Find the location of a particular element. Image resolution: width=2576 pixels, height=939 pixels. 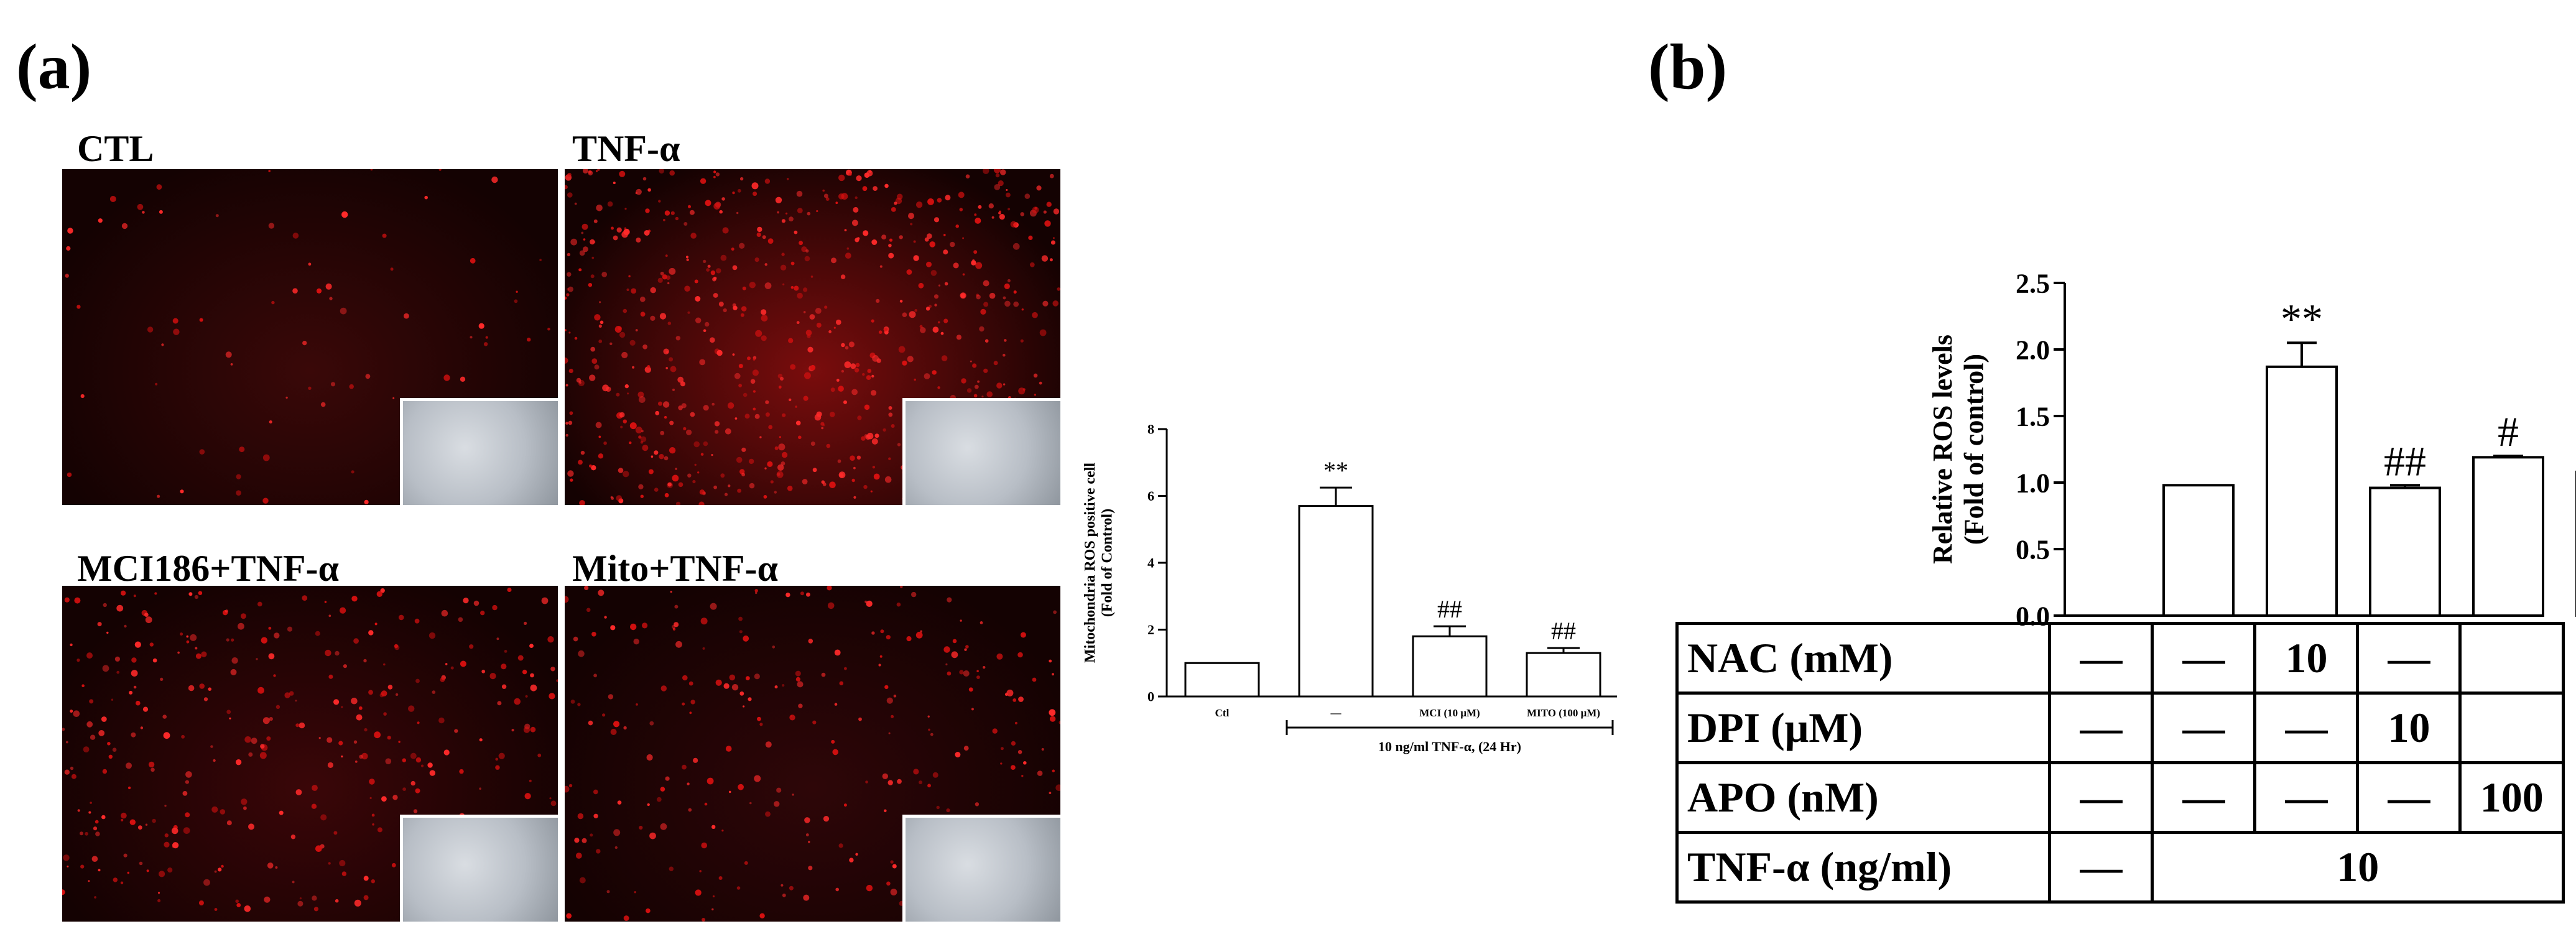

category-label: — is located at coordinates (1336, 713).